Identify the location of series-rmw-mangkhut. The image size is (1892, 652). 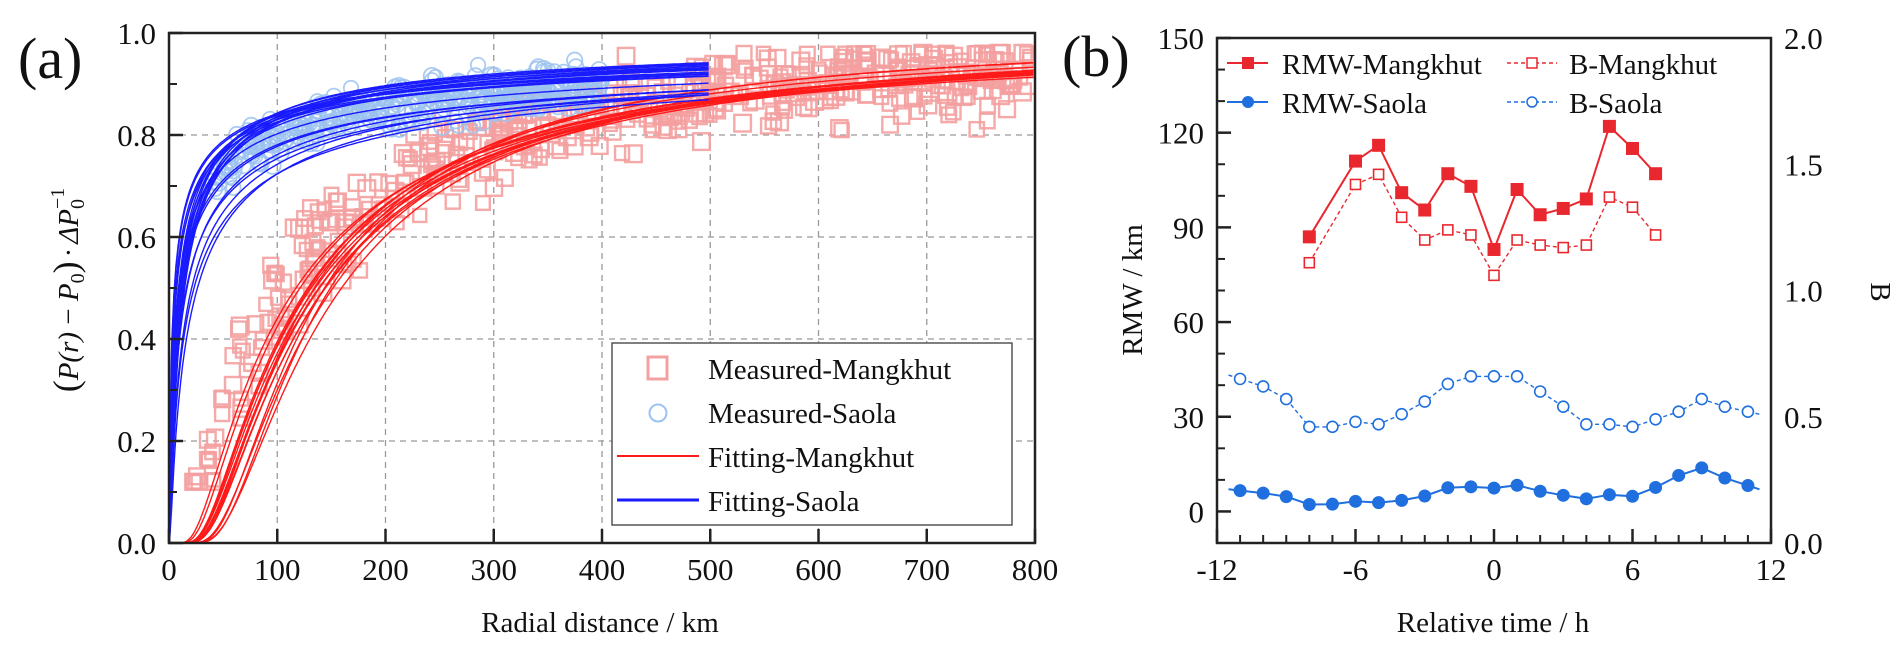
(1482, 187).